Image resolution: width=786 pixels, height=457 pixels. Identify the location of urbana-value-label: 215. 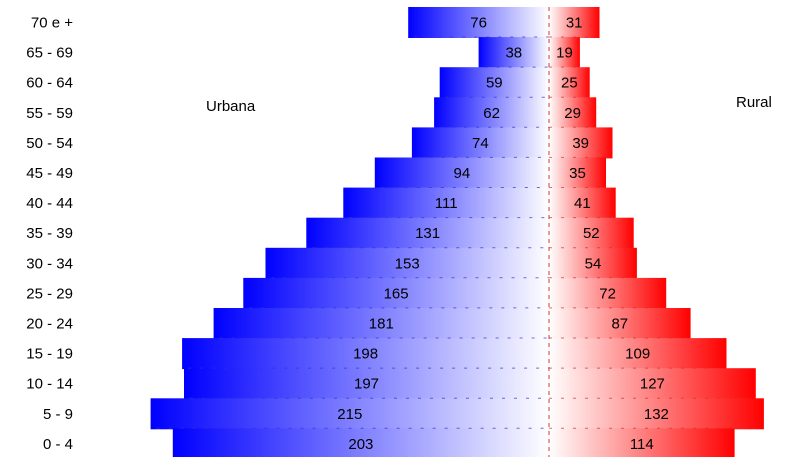
(349, 414).